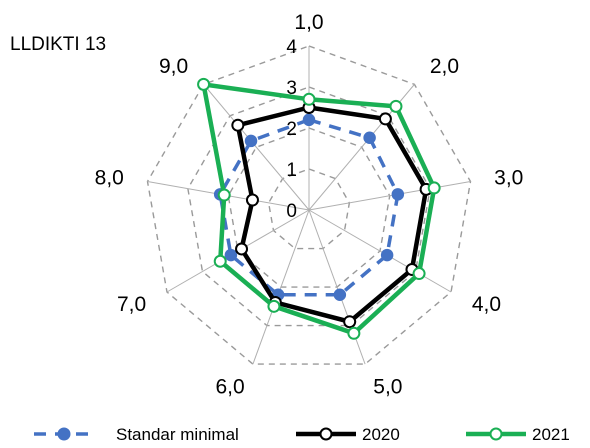 This screenshot has height=448, width=590. Describe the element at coordinates (508, 177) in the screenshot. I see `category-label: 3,0` at that location.